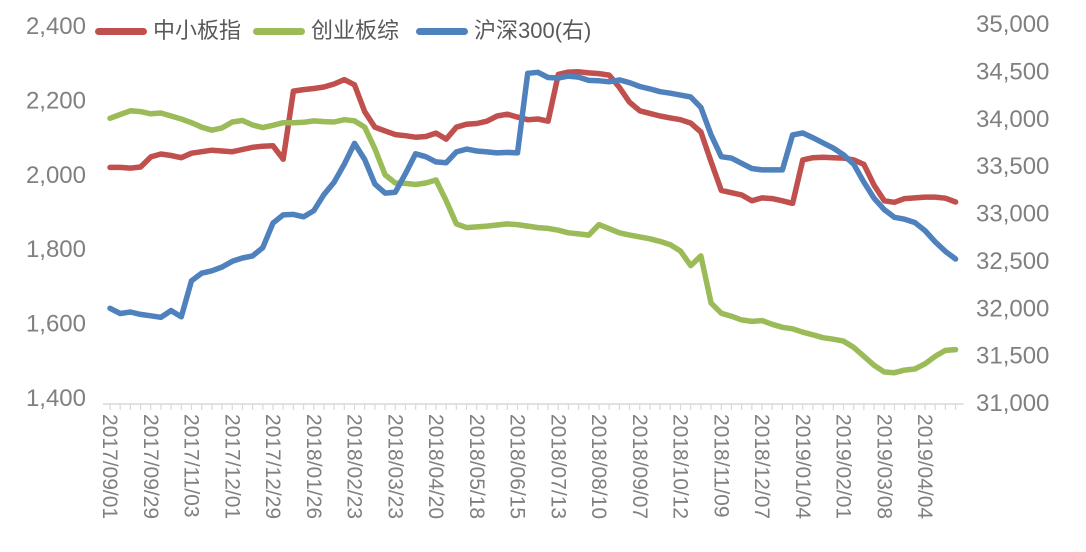 This screenshot has width=1086, height=552. Describe the element at coordinates (924, 466) in the screenshot. I see `x-axis-date-label: 2019/04/04` at that location.